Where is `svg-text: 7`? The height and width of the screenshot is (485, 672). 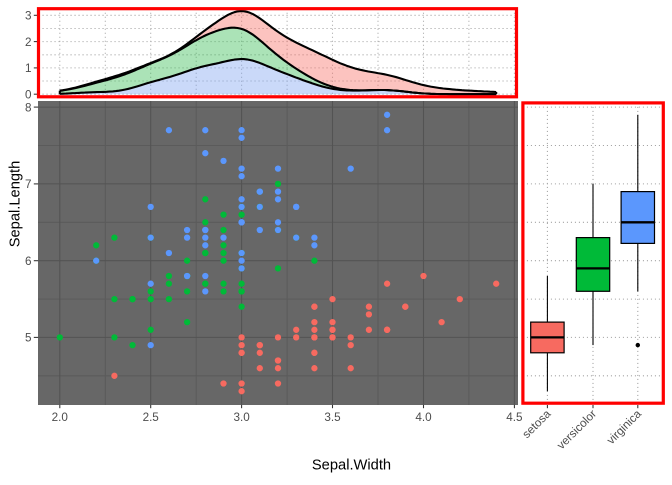 svg-text: 7 is located at coordinates (28, 184).